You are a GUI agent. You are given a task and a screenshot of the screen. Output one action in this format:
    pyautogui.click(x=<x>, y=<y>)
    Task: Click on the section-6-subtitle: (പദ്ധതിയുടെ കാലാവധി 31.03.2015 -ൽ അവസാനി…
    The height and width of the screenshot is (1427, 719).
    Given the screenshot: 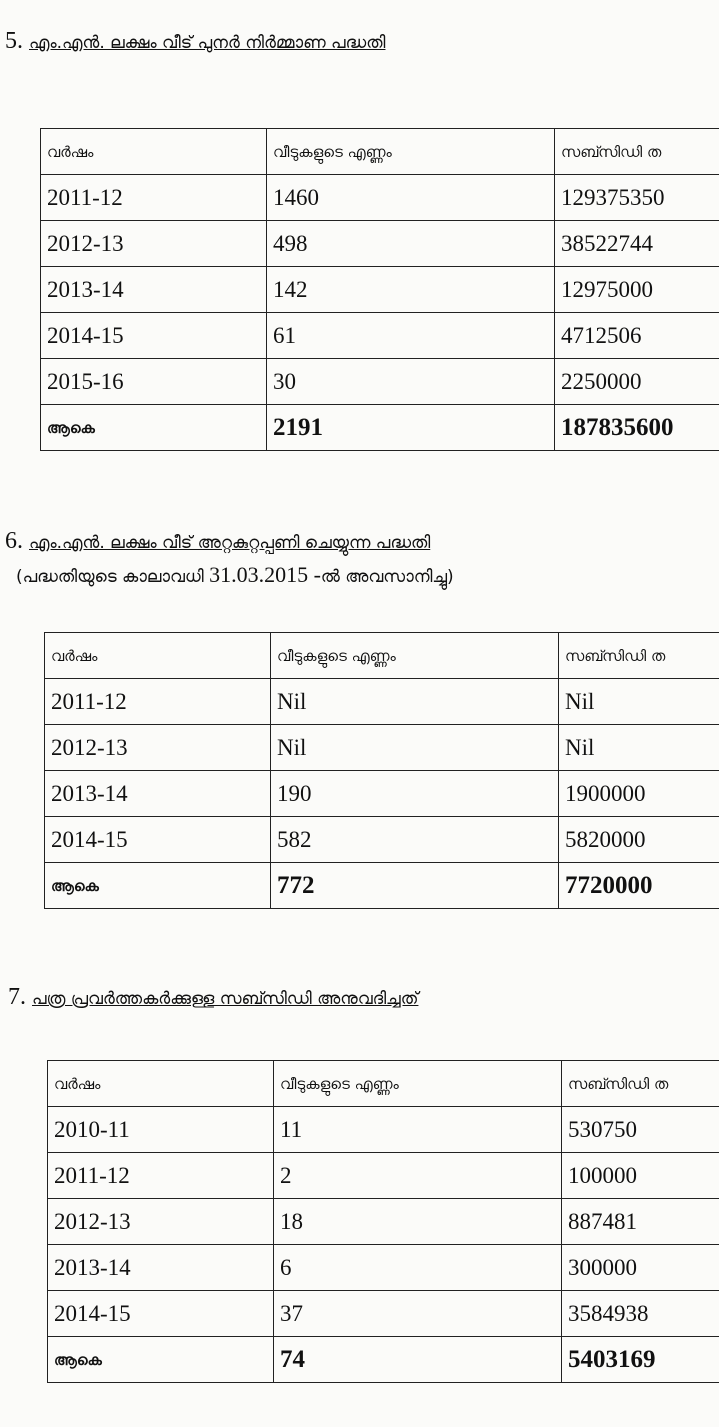 What is the action you would take?
    pyautogui.click(x=235, y=574)
    